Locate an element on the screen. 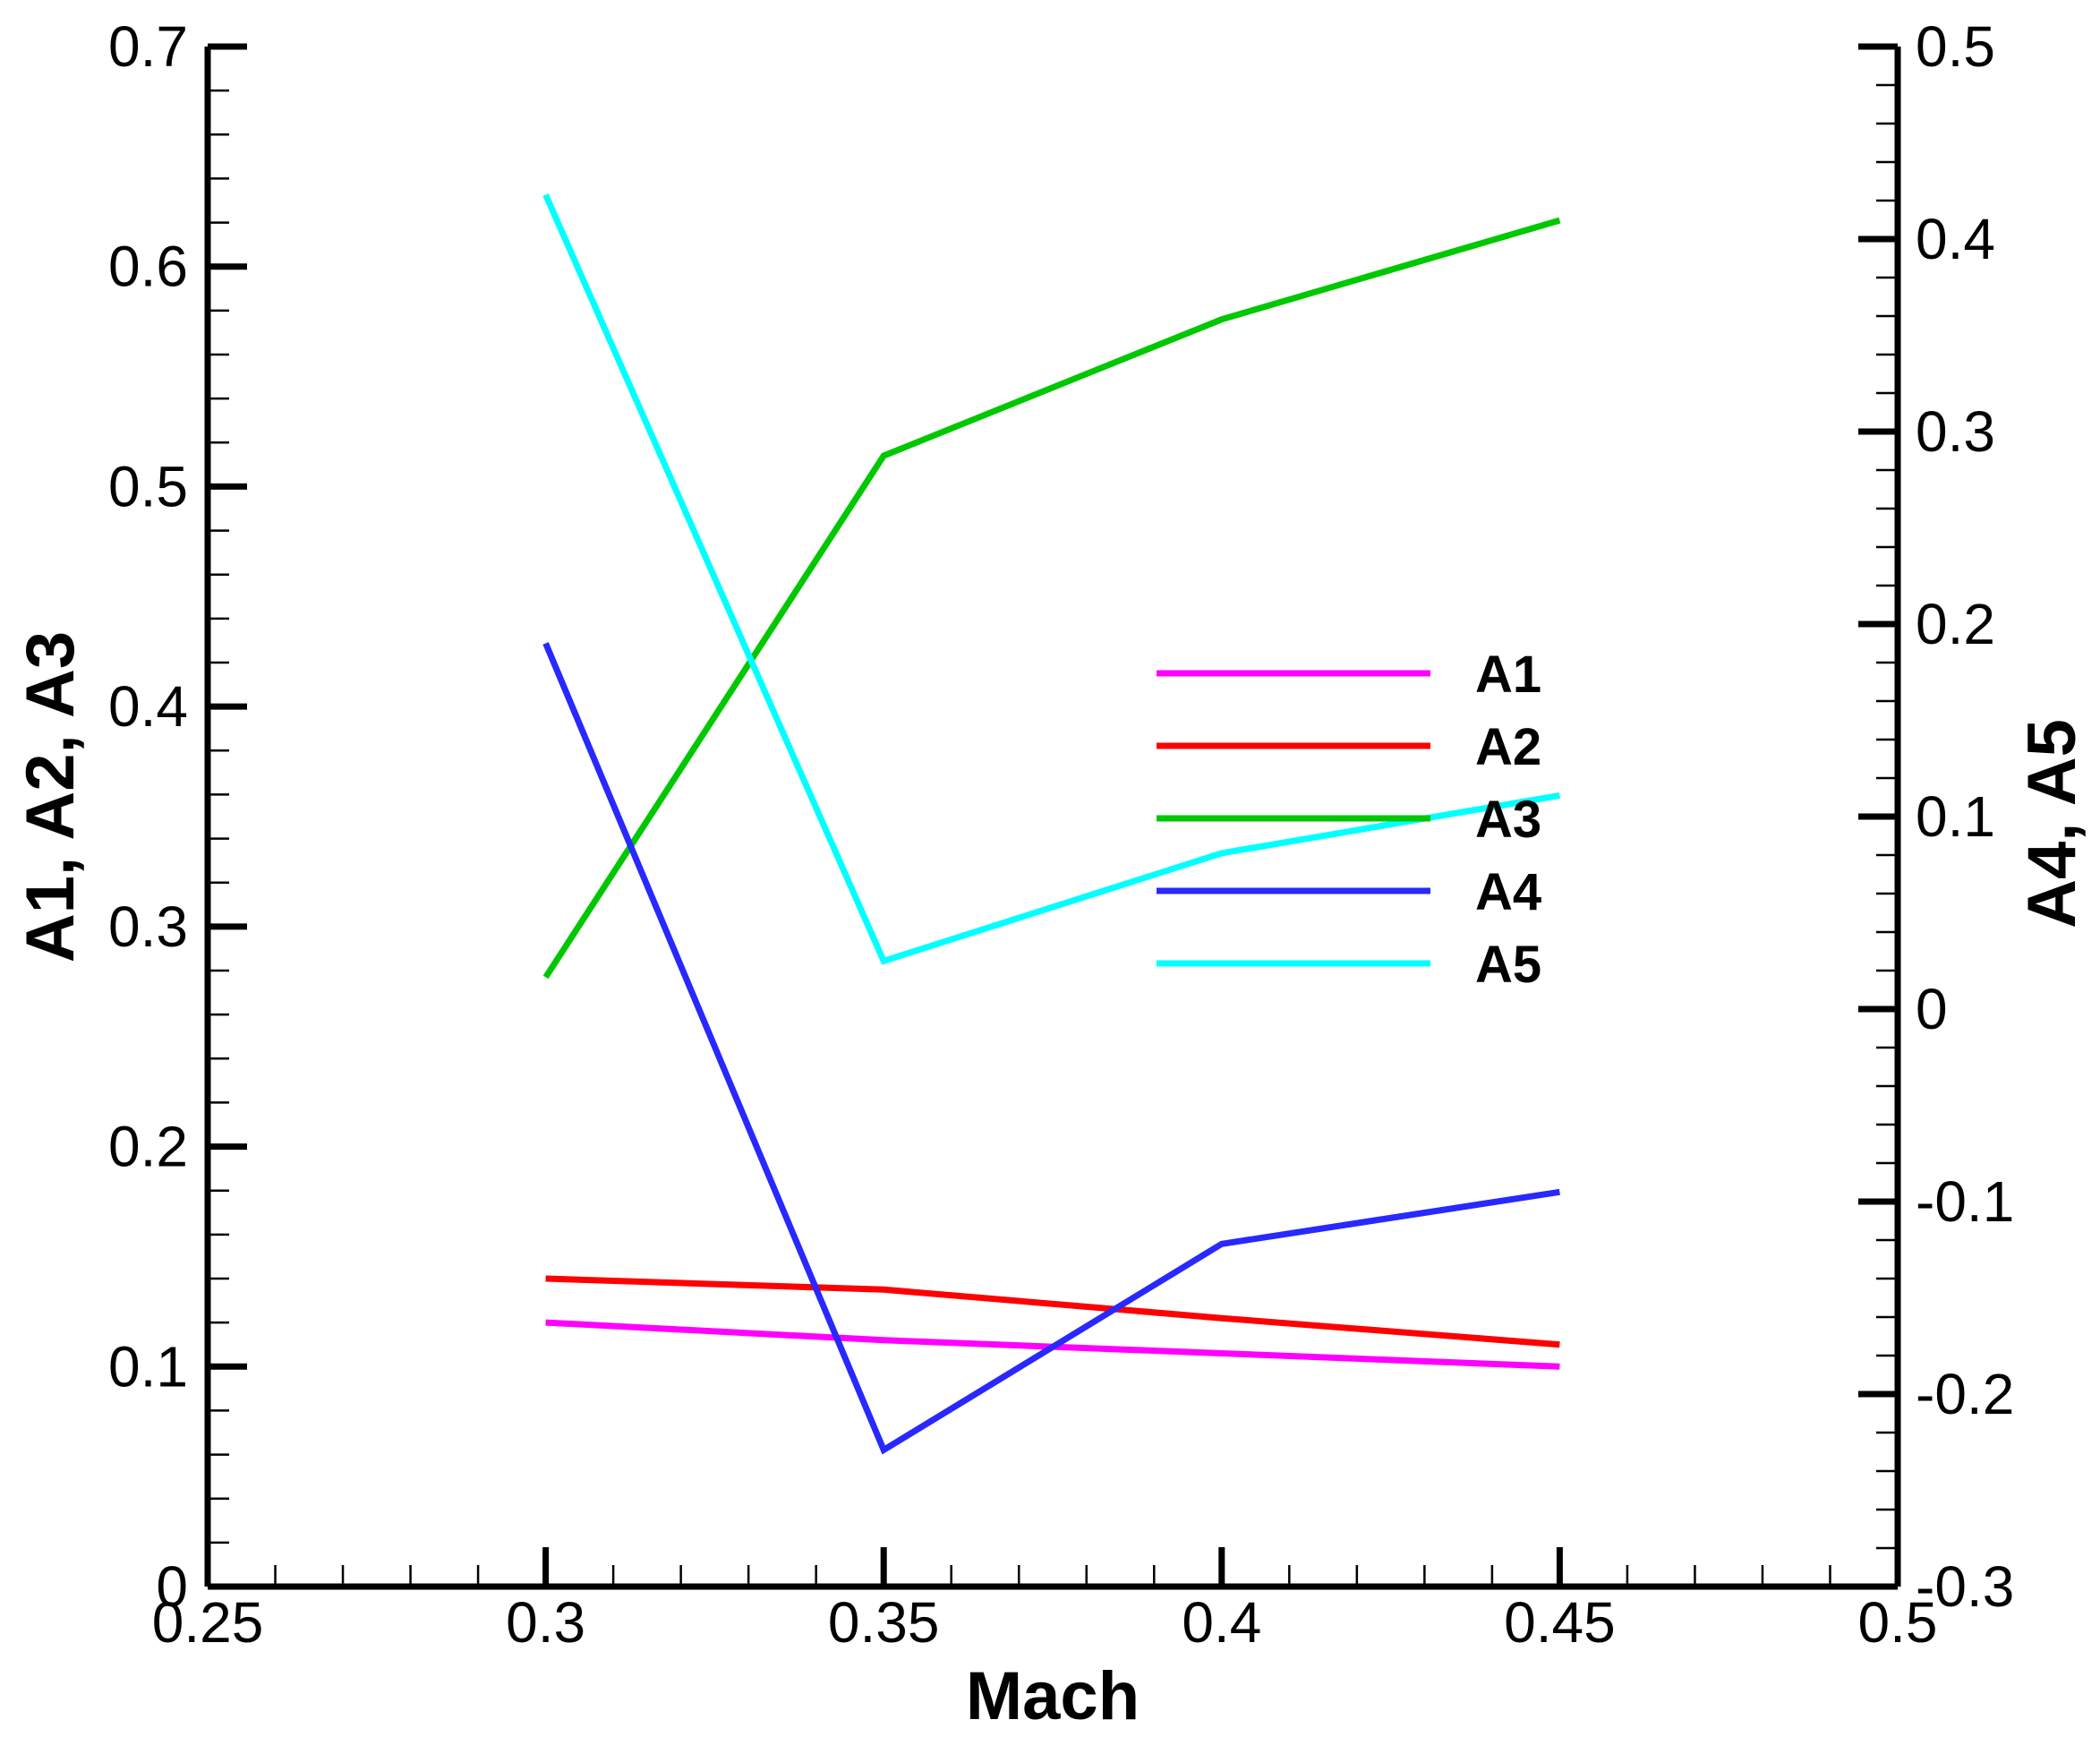 Image resolution: width=2100 pixels, height=1737 pixels. x-axis-title: Mach is located at coordinates (1053, 1696).